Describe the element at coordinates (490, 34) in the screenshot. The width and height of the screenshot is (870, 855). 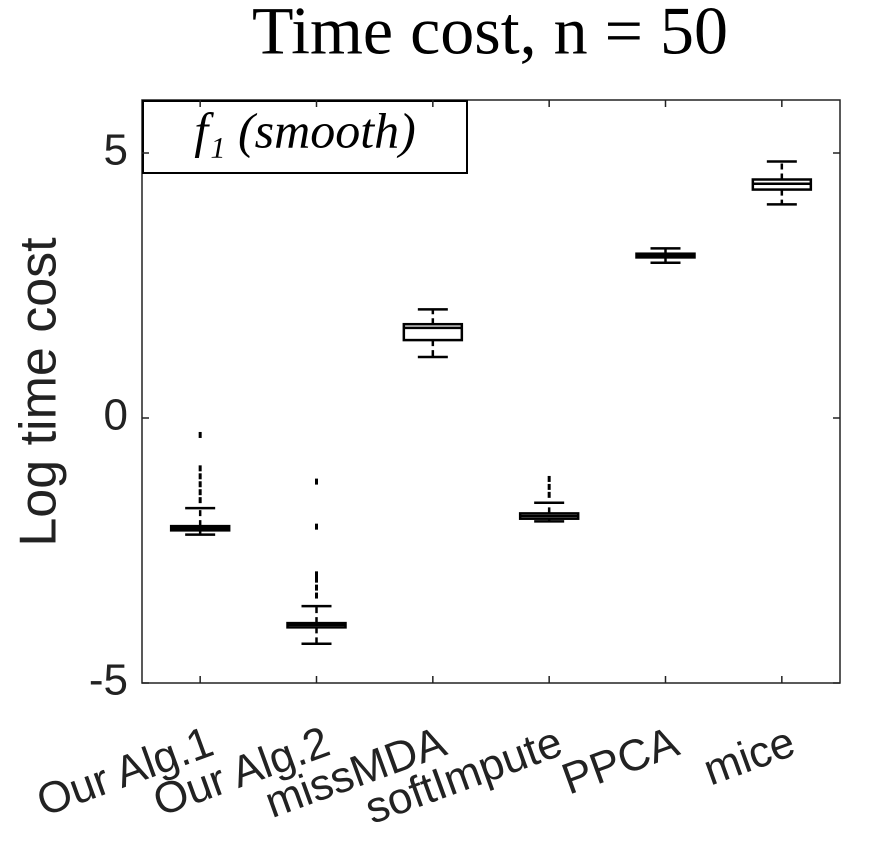
I see `chart-title: Time cost, n = 50` at that location.